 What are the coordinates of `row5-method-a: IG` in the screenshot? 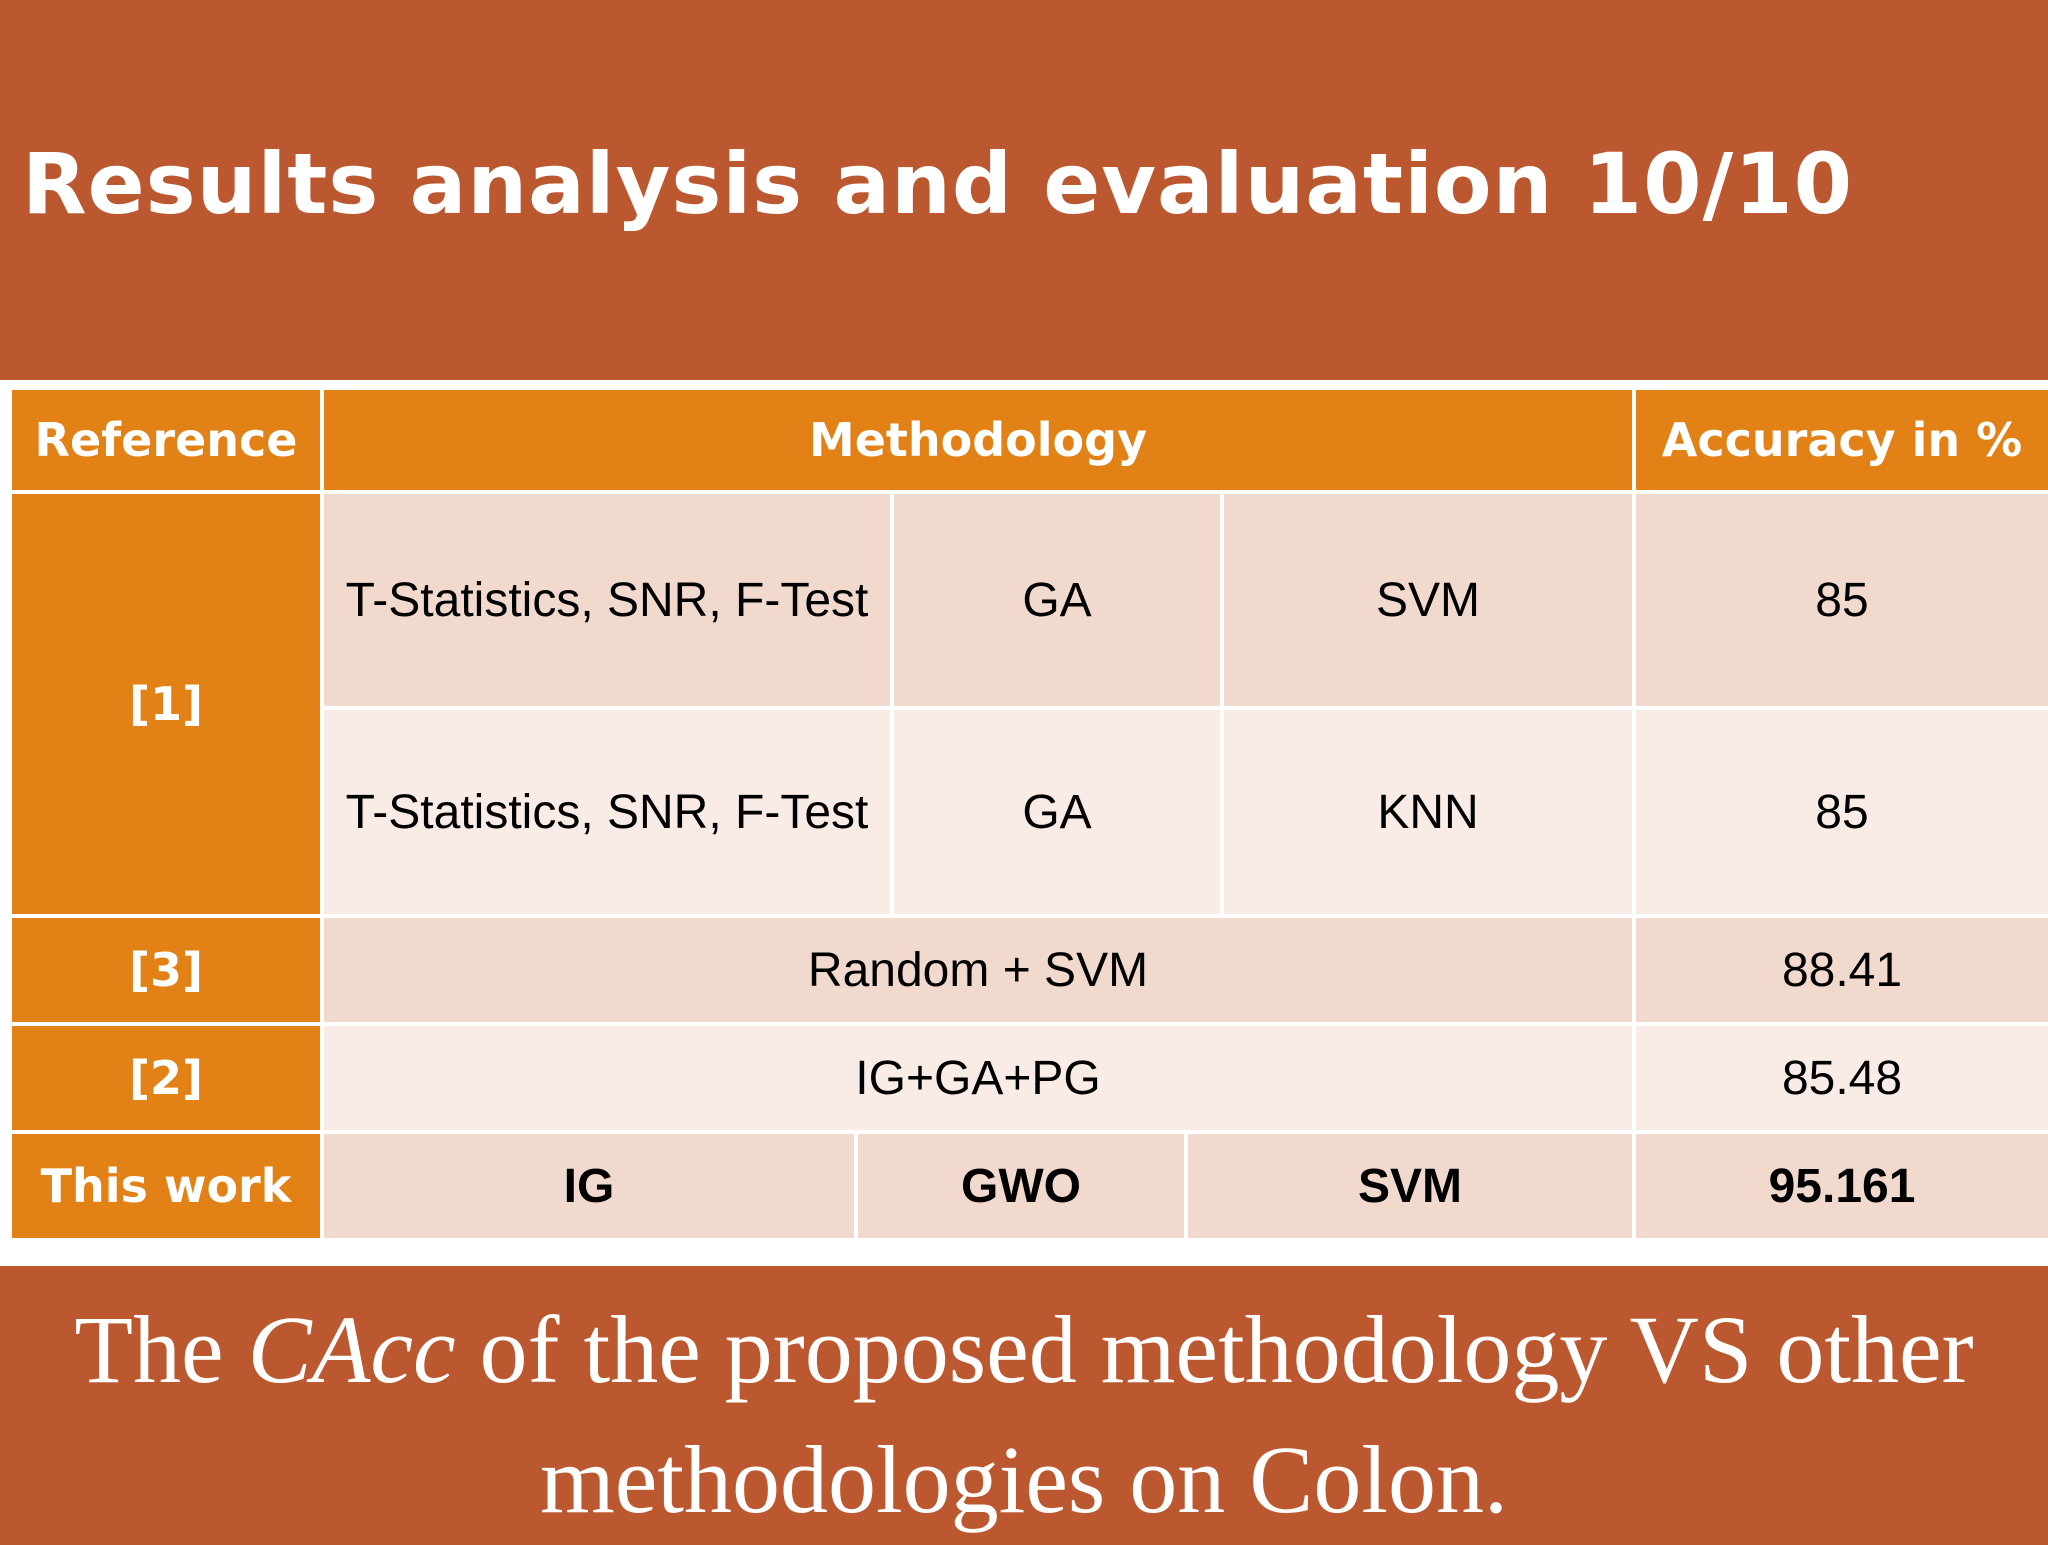 It's located at (589, 1186).